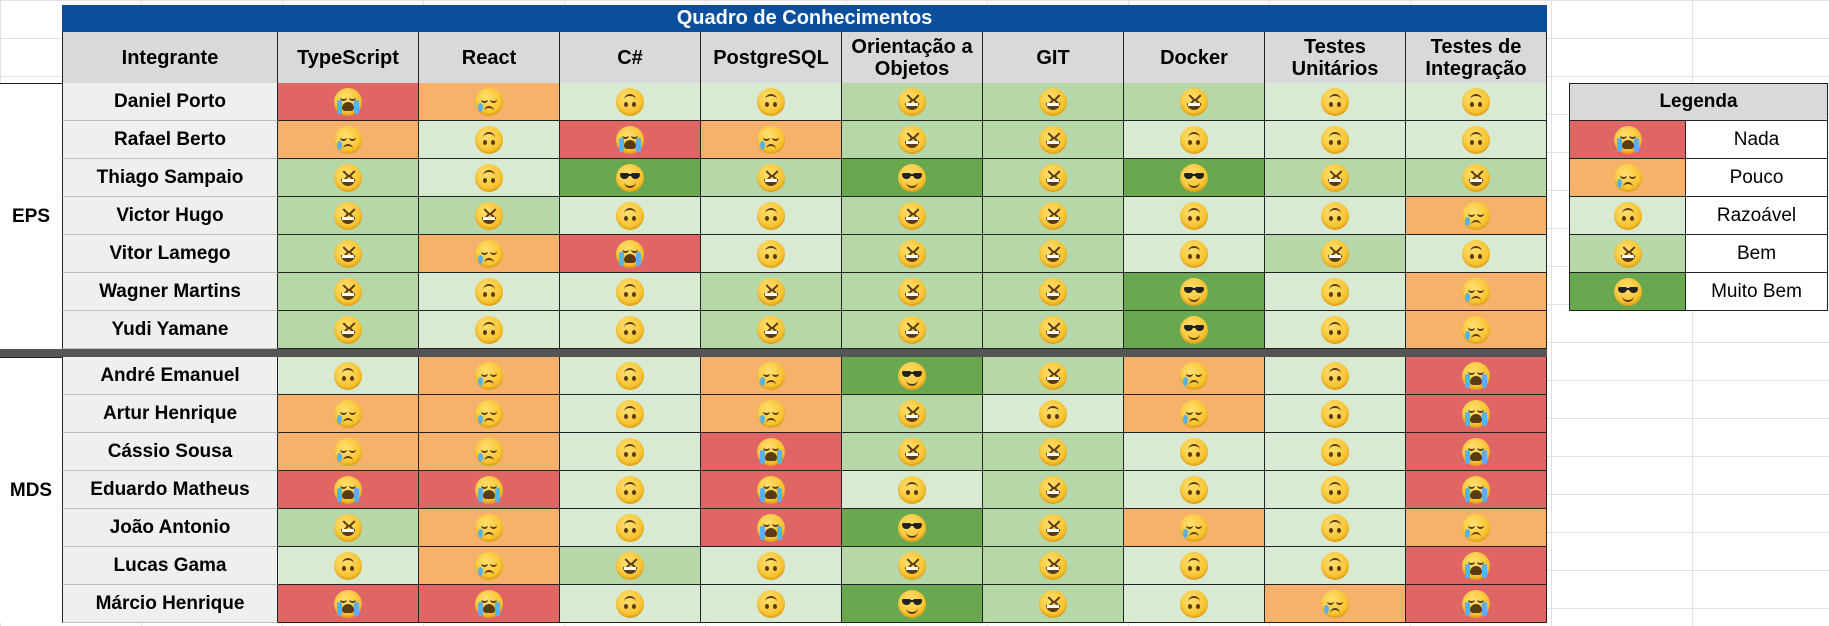 This screenshot has height=626, width=1829. Describe the element at coordinates (1757, 292) in the screenshot. I see `legend-label: Muito Bem` at that location.